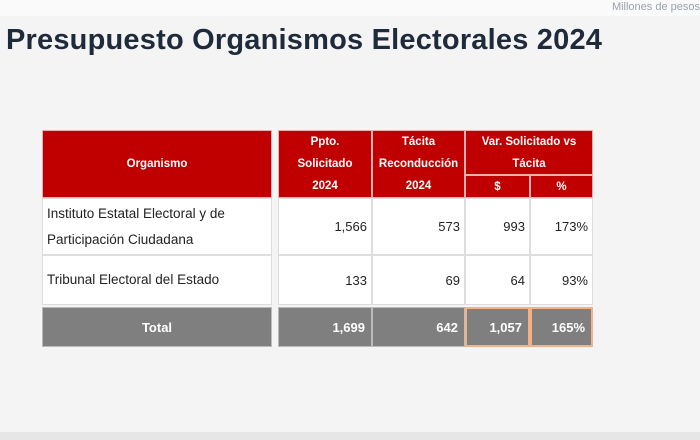  Describe the element at coordinates (497, 226) in the screenshot. I see `cell: 993` at that location.